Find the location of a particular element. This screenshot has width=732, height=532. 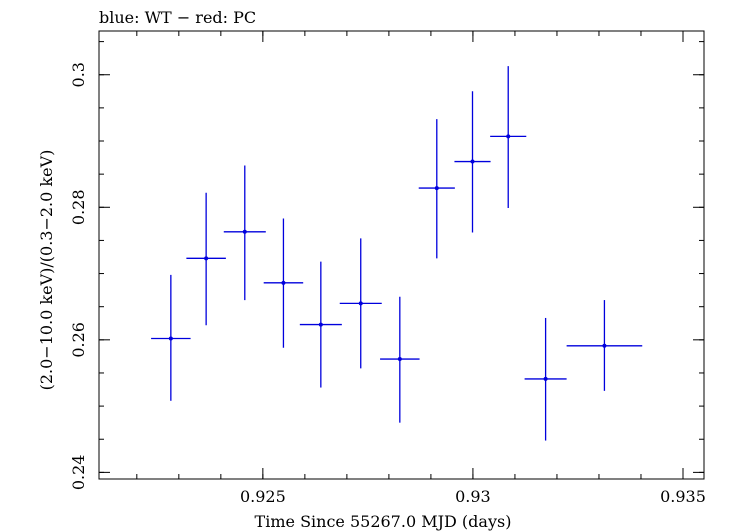

x-tick-label: 0.93 is located at coordinates (473, 496).